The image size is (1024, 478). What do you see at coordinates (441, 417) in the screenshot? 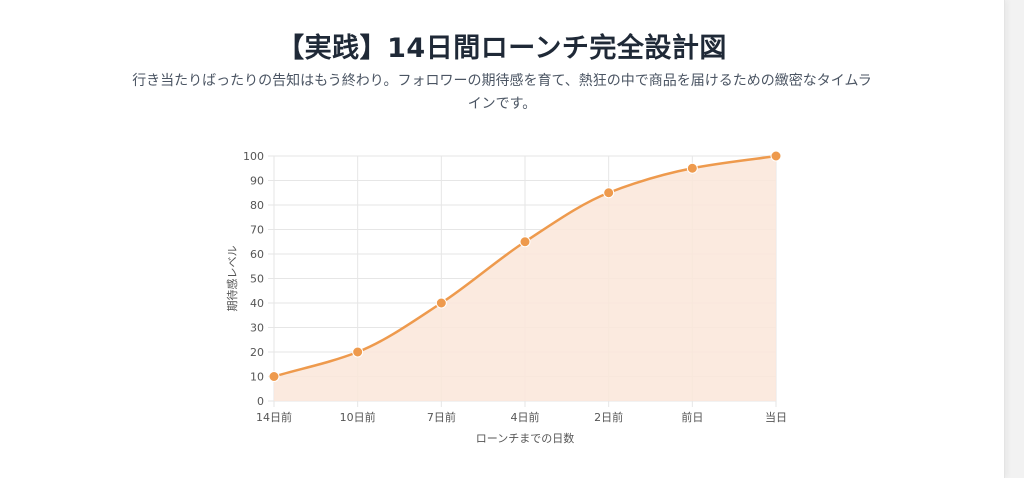
I see `x-tick-label: 7日前` at bounding box center [441, 417].